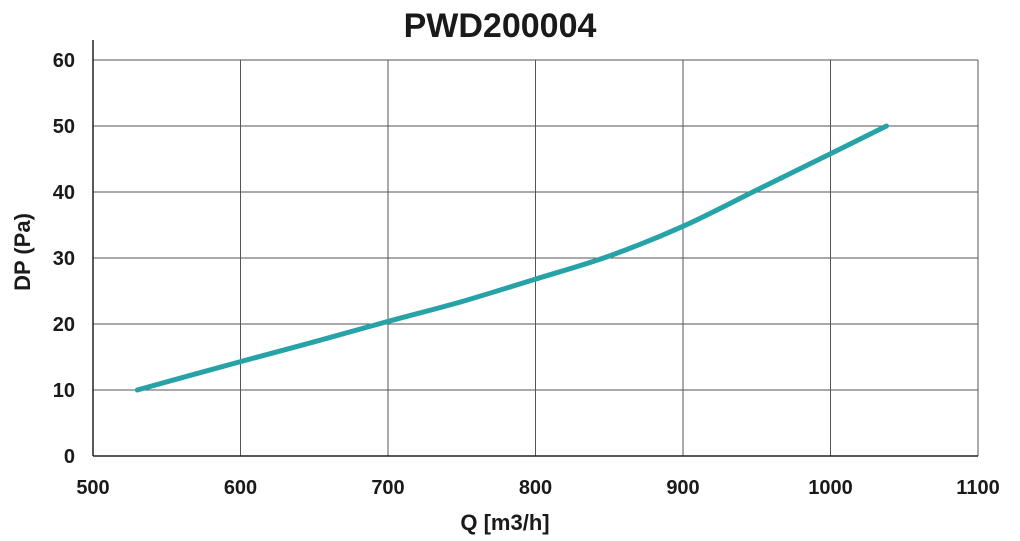 Image resolution: width=1020 pixels, height=541 pixels. I want to click on x-tick-label-1100: 1100, so click(977, 488).